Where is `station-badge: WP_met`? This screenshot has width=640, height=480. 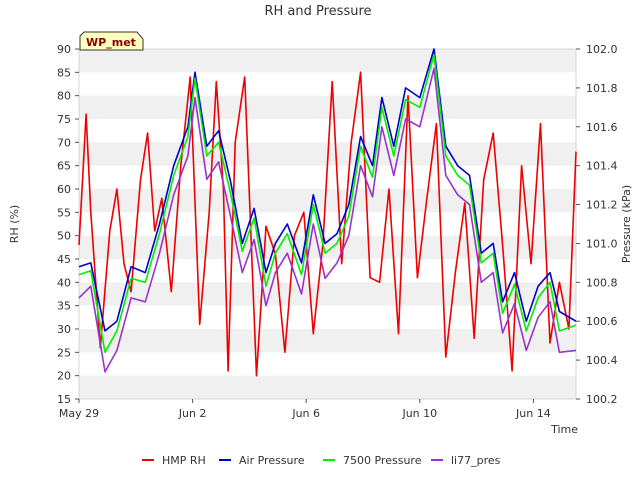 station-badge: WP_met is located at coordinates (111, 41).